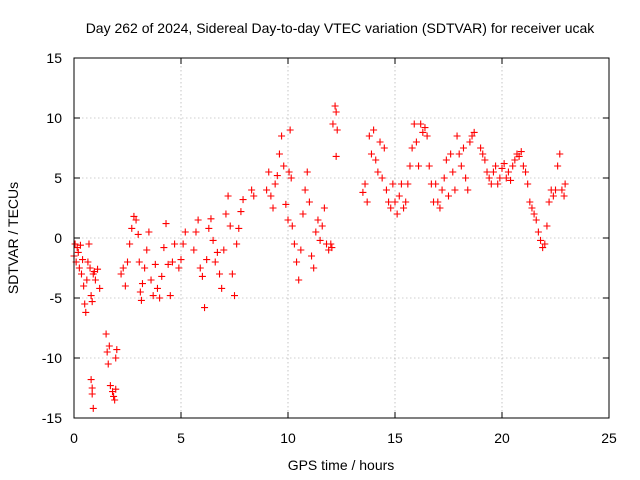 The height and width of the screenshot is (480, 640). Describe the element at coordinates (13, 238) in the screenshot. I see `y-axis-label: SDTVAR / TECUs` at that location.